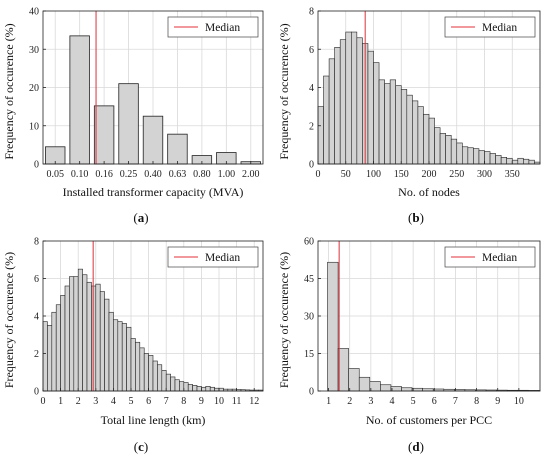 Image resolution: width=550 pixels, height=462 pixels. Describe the element at coordinates (104, 174) in the screenshot. I see `xtick-label-a: 0.16` at that location.